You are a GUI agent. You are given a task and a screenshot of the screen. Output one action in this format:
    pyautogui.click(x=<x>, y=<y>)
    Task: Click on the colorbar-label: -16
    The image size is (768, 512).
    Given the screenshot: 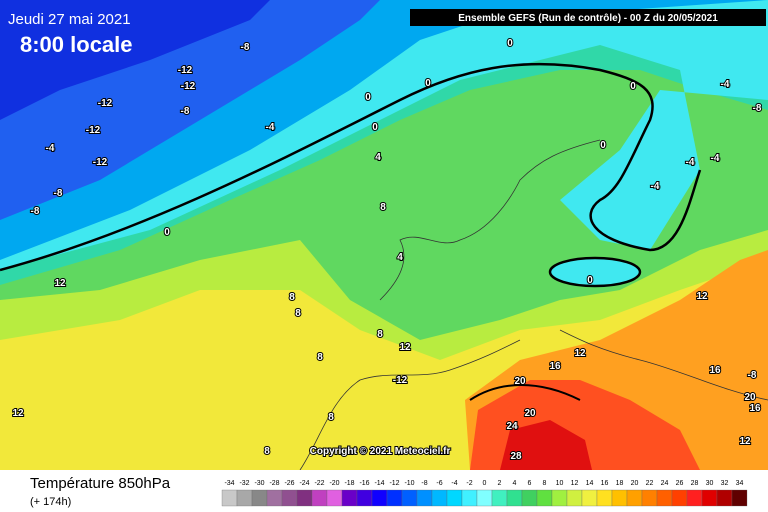 What is the action you would take?
    pyautogui.click(x=364, y=483)
    